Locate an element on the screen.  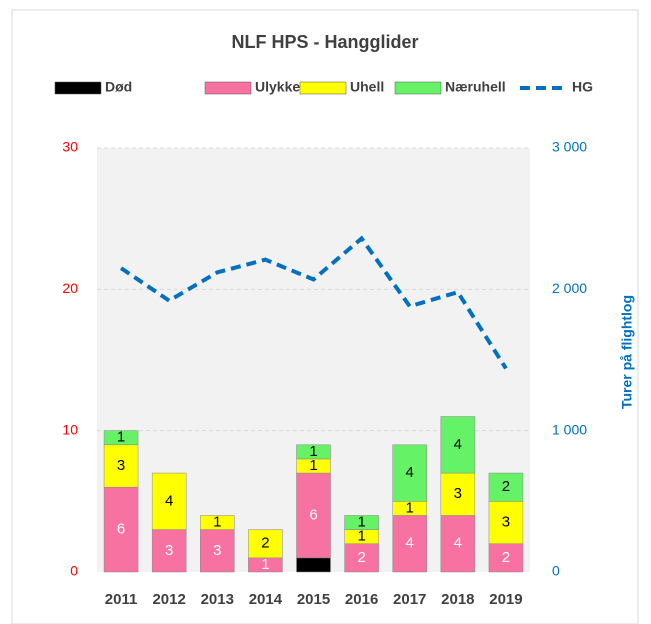
y-tick-label: 0 is located at coordinates (74, 571).